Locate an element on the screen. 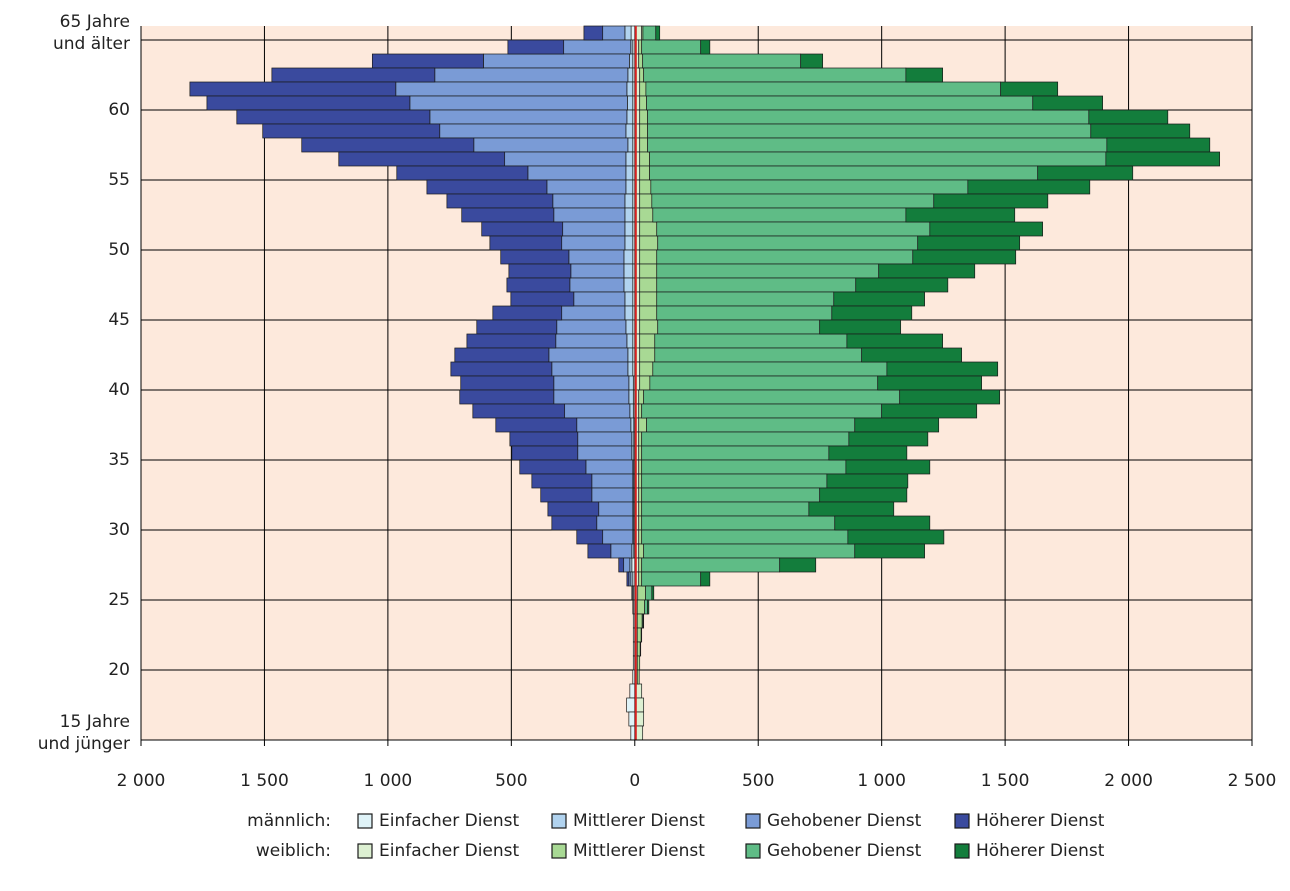 The image size is (1290, 891). legend-group-label: männlich: is located at coordinates (289, 821).